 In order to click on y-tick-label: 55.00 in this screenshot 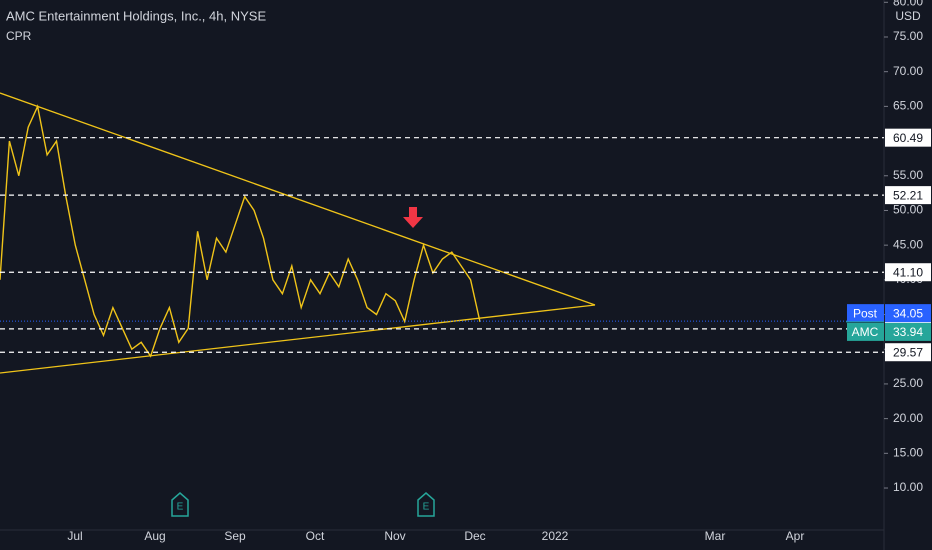, I will do `click(908, 175)`.